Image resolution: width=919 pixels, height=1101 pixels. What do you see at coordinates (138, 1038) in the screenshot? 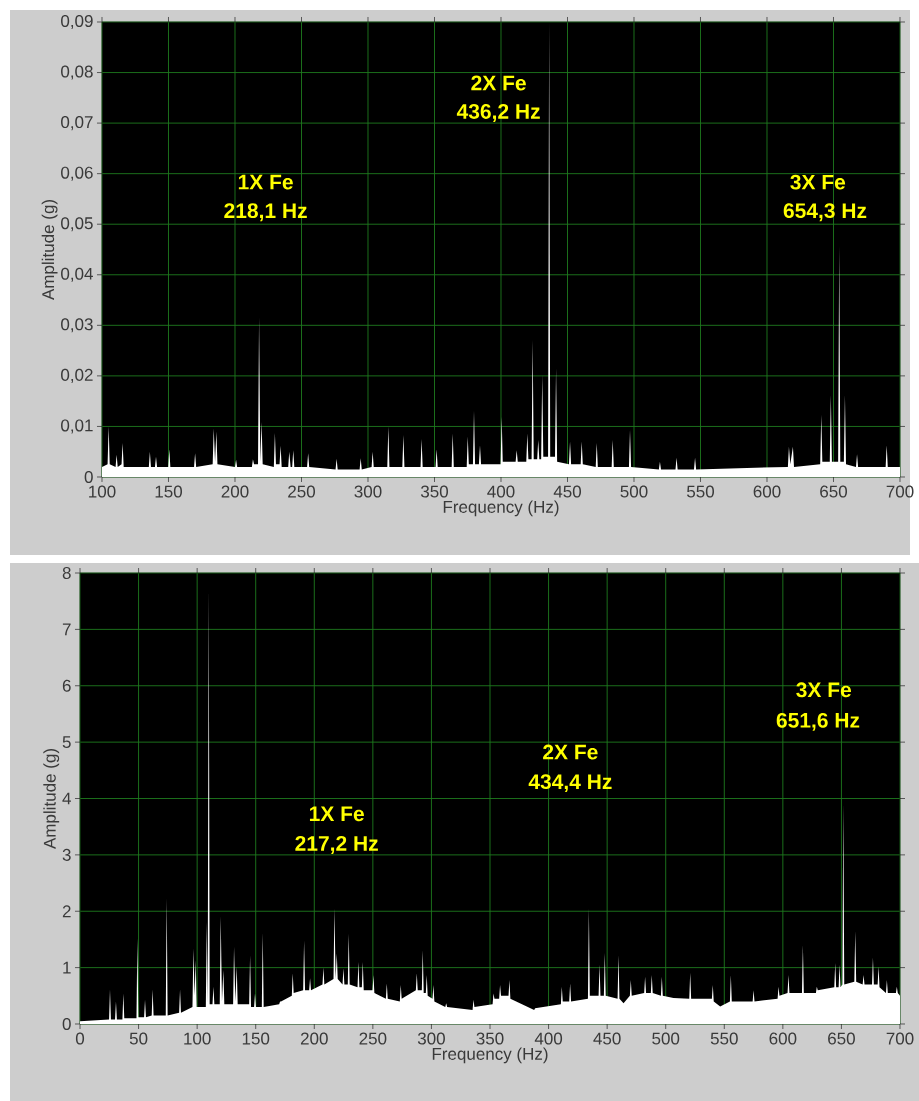
I see `x-tick-label: 50` at bounding box center [138, 1038].